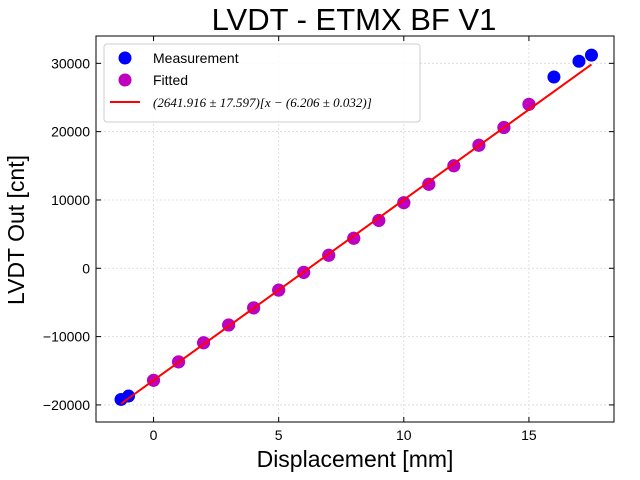  I want to click on x-axis-label: Displacement [mm], so click(355, 459).